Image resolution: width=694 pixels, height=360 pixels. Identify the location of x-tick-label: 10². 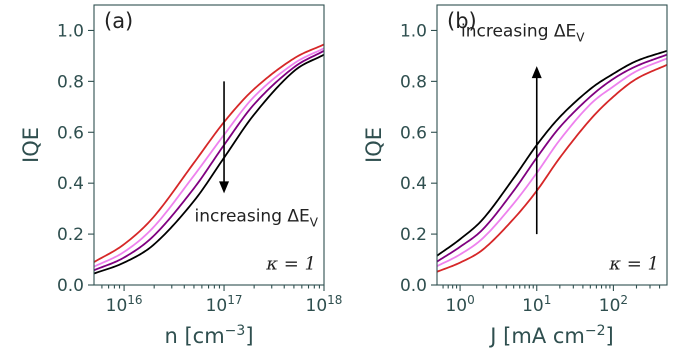
(613, 304).